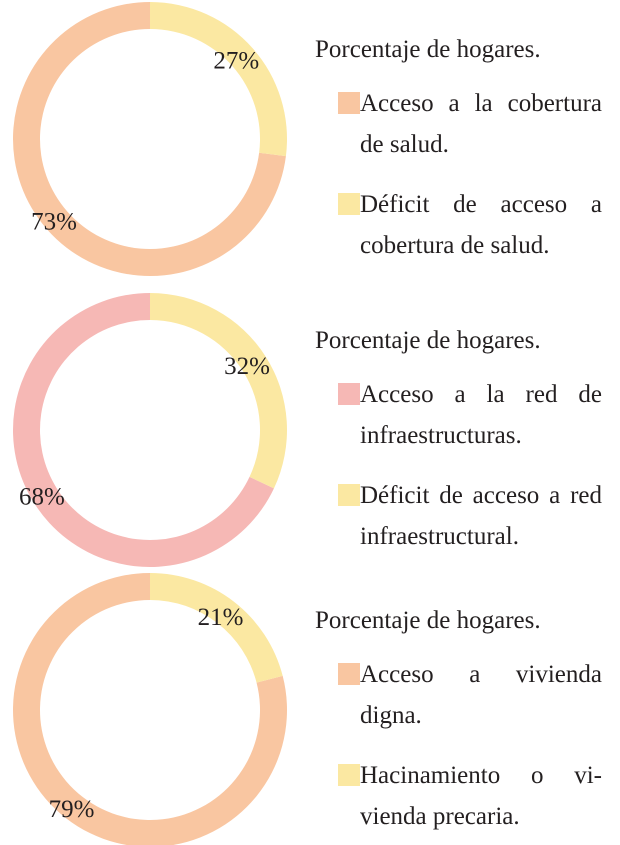  I want to click on legend-entry: Acceso a vivienda digna., so click(470, 695).